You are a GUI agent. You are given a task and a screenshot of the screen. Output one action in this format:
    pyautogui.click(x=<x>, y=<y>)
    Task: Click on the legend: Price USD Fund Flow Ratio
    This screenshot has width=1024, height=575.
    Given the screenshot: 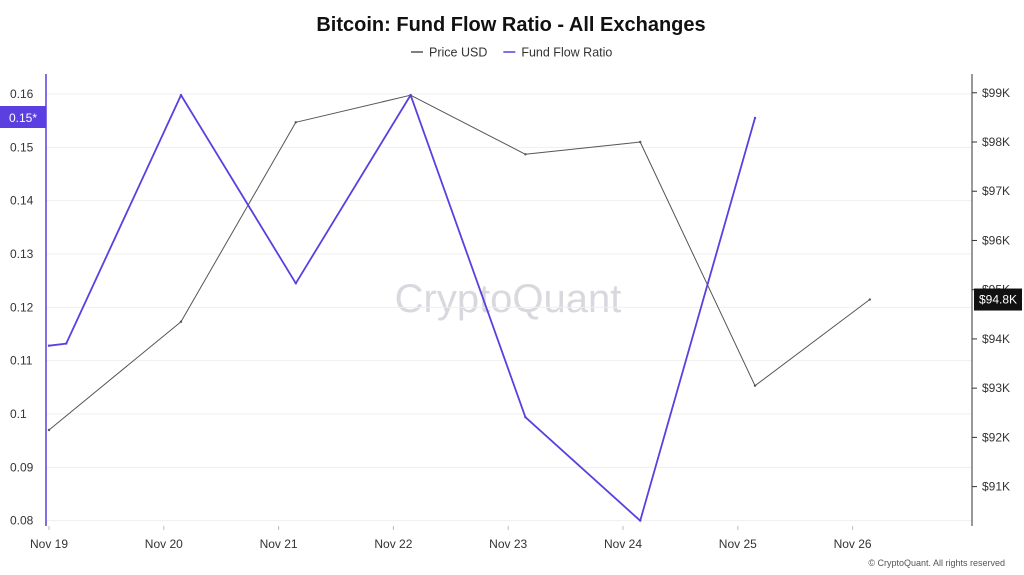 What is the action you would take?
    pyautogui.click(x=511, y=53)
    